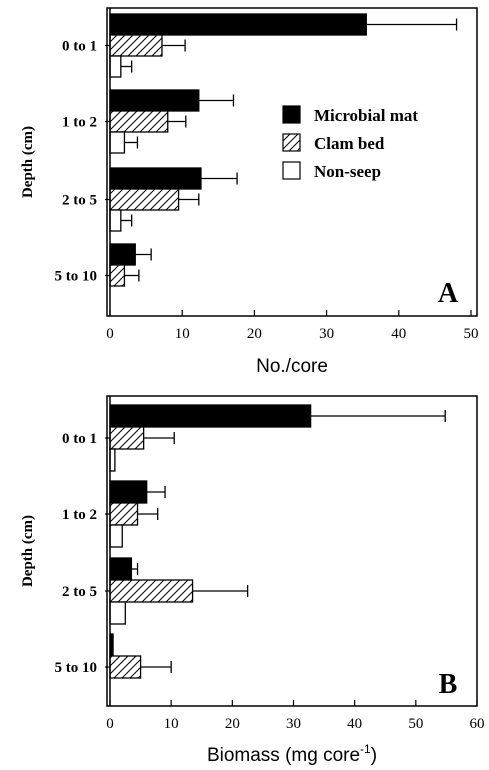 The width and height of the screenshot is (489, 770). Describe the element at coordinates (292, 366) in the screenshot. I see `panel-a-x-axis-label: No./core` at that location.